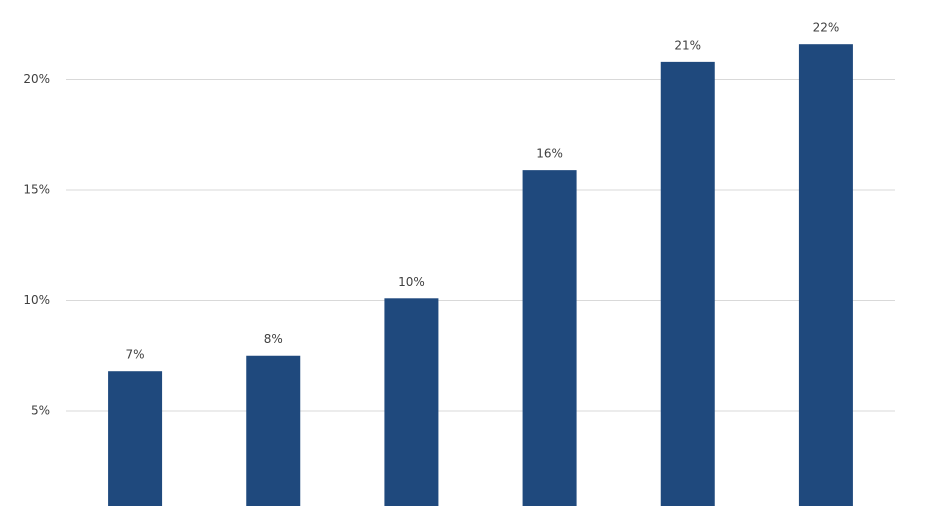  Describe the element at coordinates (549, 154) in the screenshot. I see `data-label: 16%` at that location.